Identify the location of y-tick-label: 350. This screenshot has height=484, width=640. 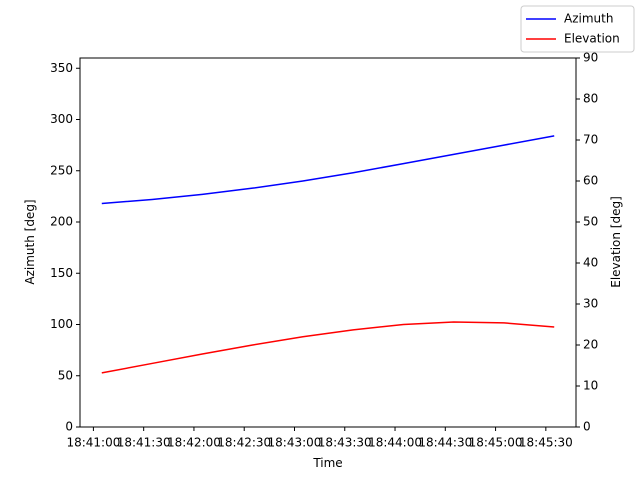
(61, 68).